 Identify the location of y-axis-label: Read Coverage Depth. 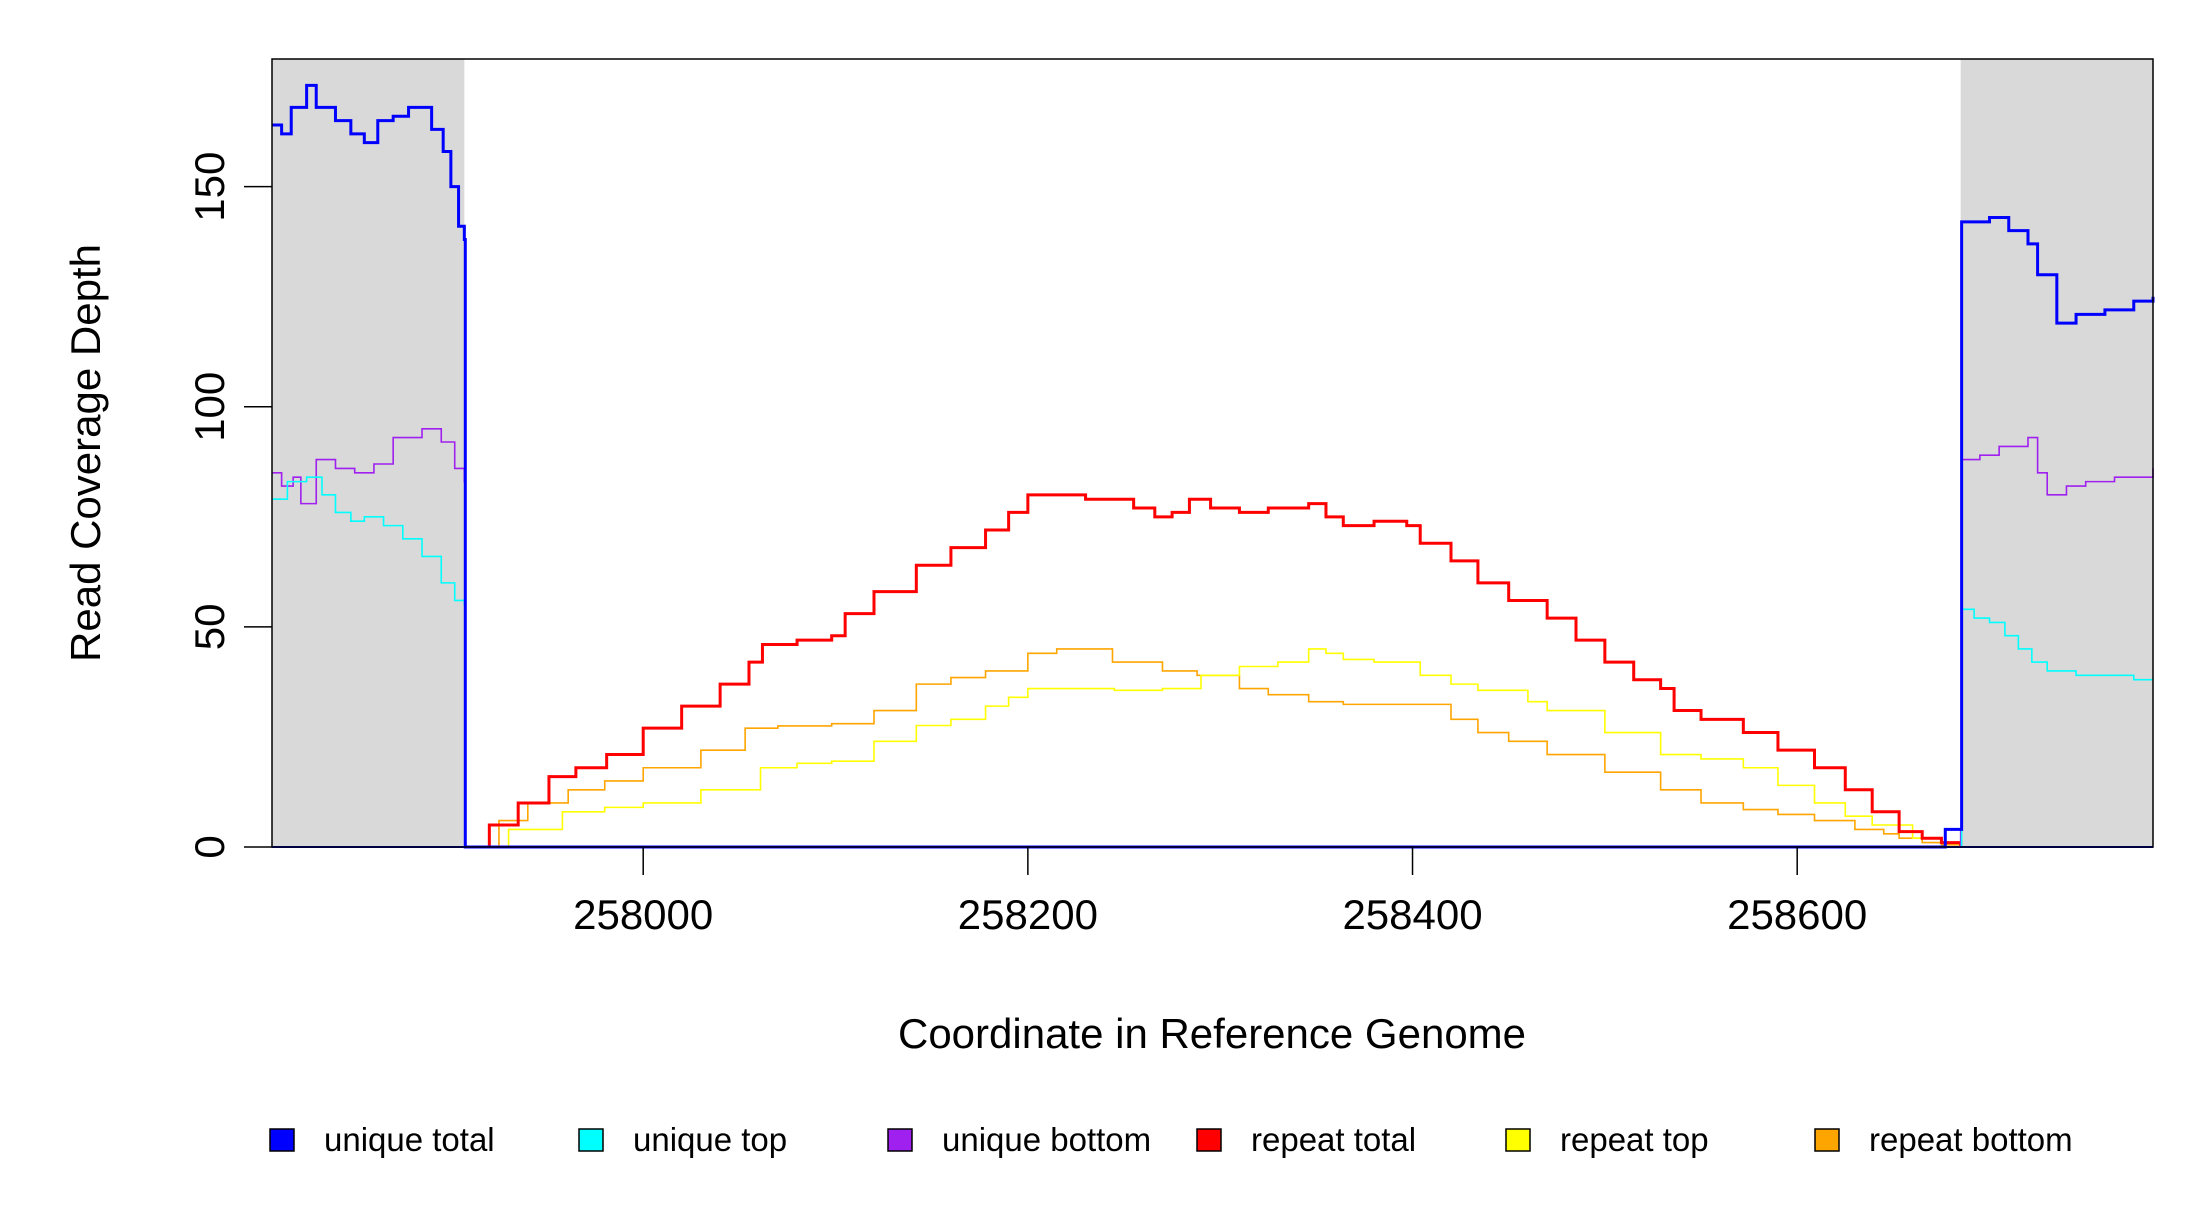
(85, 453).